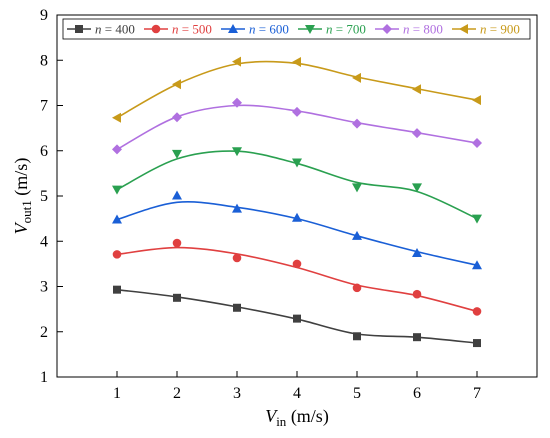 Image resolution: width=550 pixels, height=438 pixels. What do you see at coordinates (26, 211) in the screenshot?
I see `y-axis-title-sub: out1` at bounding box center [26, 211].